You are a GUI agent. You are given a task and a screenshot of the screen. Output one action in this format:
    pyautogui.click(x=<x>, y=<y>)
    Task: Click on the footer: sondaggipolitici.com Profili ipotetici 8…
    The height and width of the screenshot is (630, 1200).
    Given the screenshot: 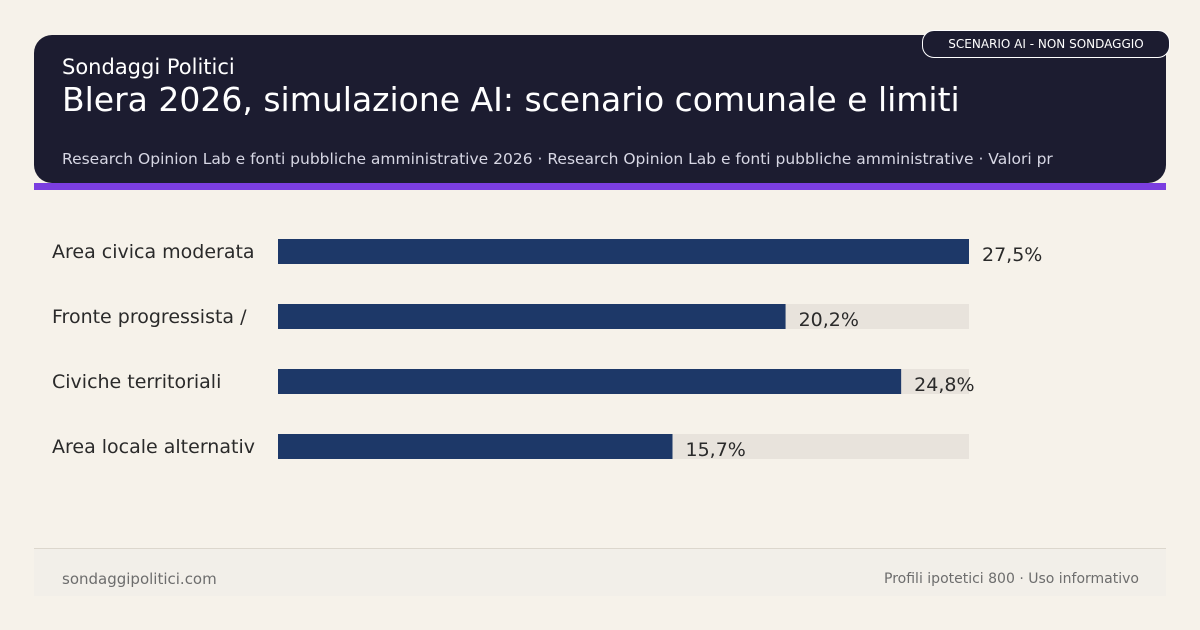 What is the action you would take?
    pyautogui.click(x=600, y=572)
    